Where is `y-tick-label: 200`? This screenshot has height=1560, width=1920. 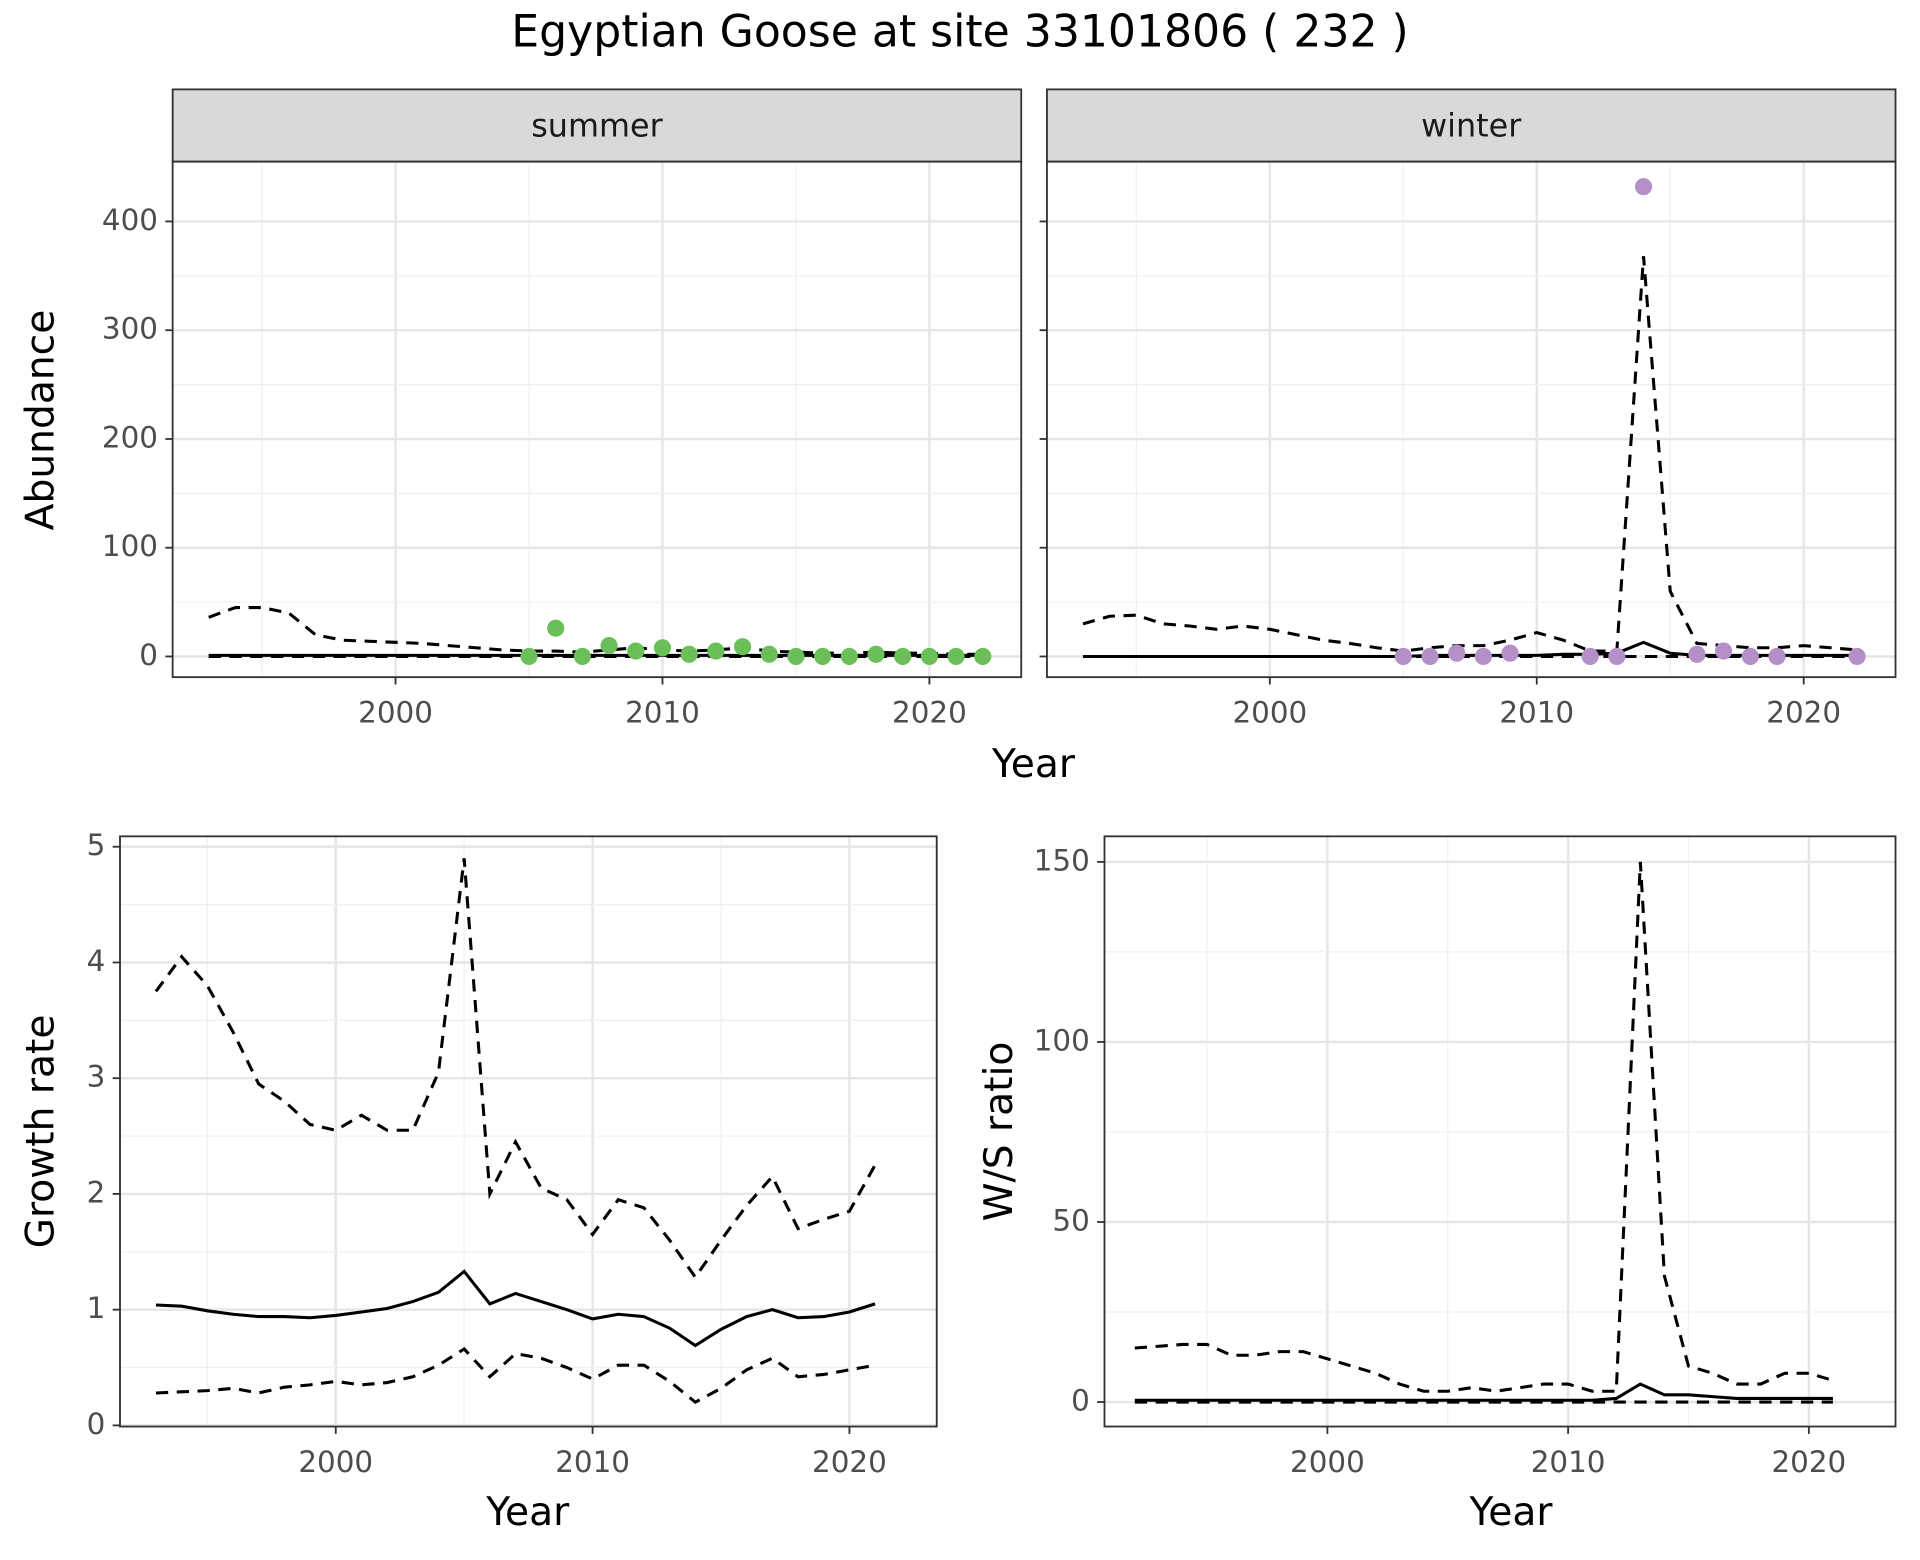 y-tick-label: 200 is located at coordinates (130, 437).